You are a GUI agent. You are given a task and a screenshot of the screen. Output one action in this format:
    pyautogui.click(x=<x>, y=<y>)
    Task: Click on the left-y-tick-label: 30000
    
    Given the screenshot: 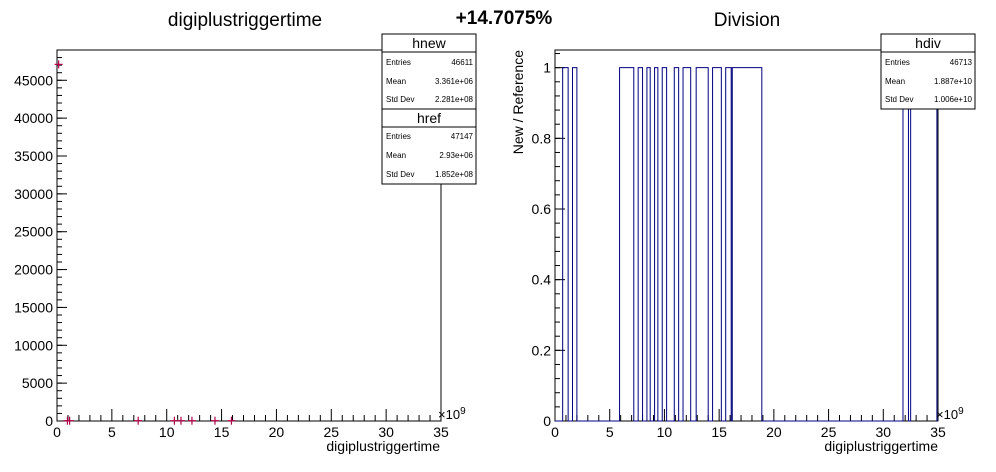 What is the action you would take?
    pyautogui.click(x=33, y=194)
    